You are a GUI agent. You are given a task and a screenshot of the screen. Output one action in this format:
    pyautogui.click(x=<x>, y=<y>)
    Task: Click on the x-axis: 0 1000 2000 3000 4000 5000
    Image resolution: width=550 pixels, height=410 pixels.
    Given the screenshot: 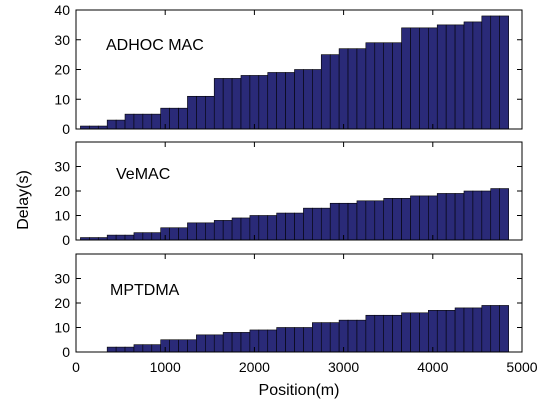 What is the action you would take?
    pyautogui.click(x=305, y=367)
    